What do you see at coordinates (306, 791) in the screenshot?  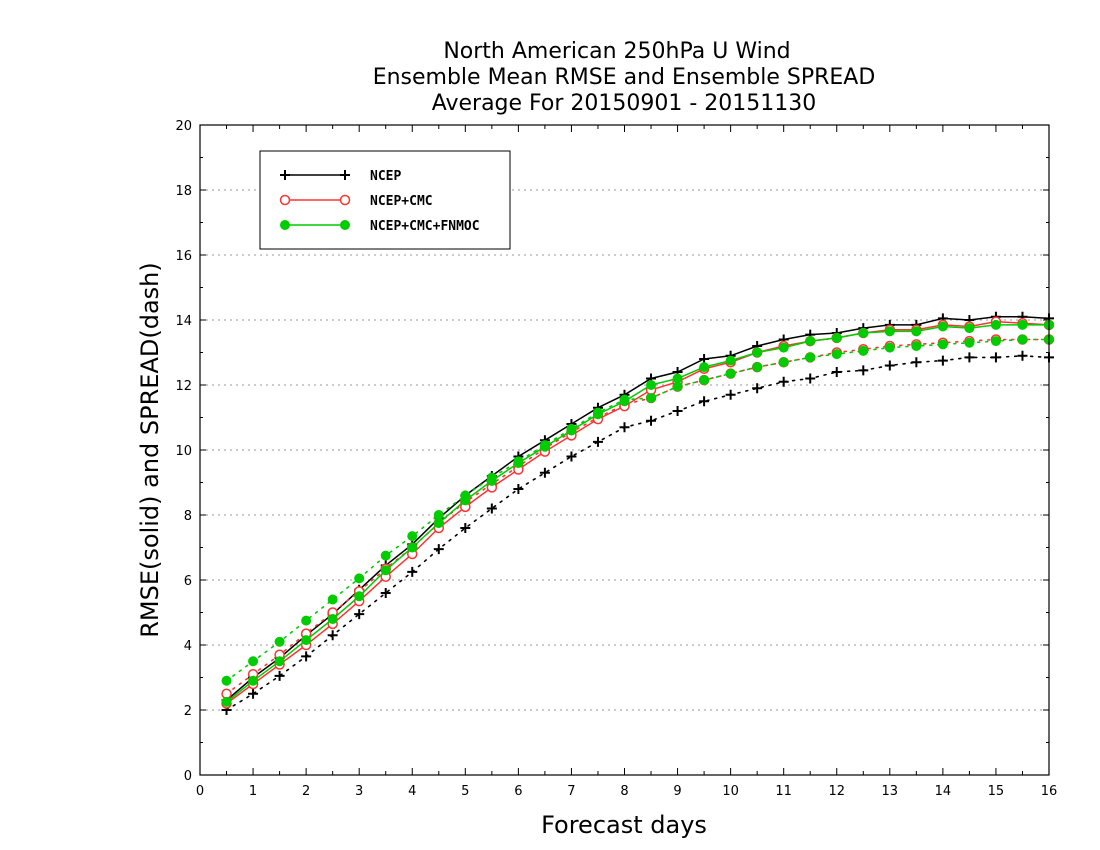 I see `x-tick-label: 2` at bounding box center [306, 791].